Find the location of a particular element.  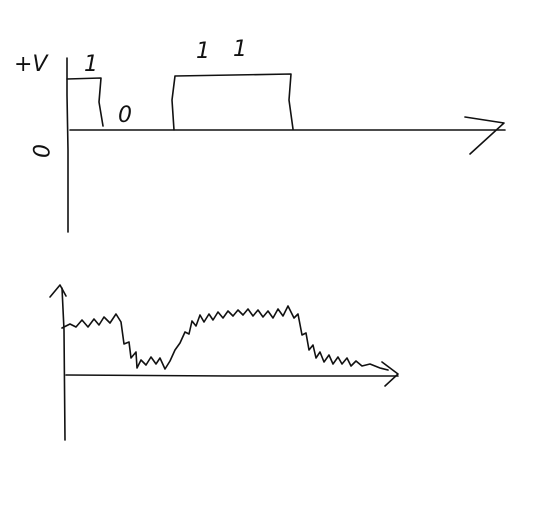

noisy-signal is located at coordinates (225, 338).